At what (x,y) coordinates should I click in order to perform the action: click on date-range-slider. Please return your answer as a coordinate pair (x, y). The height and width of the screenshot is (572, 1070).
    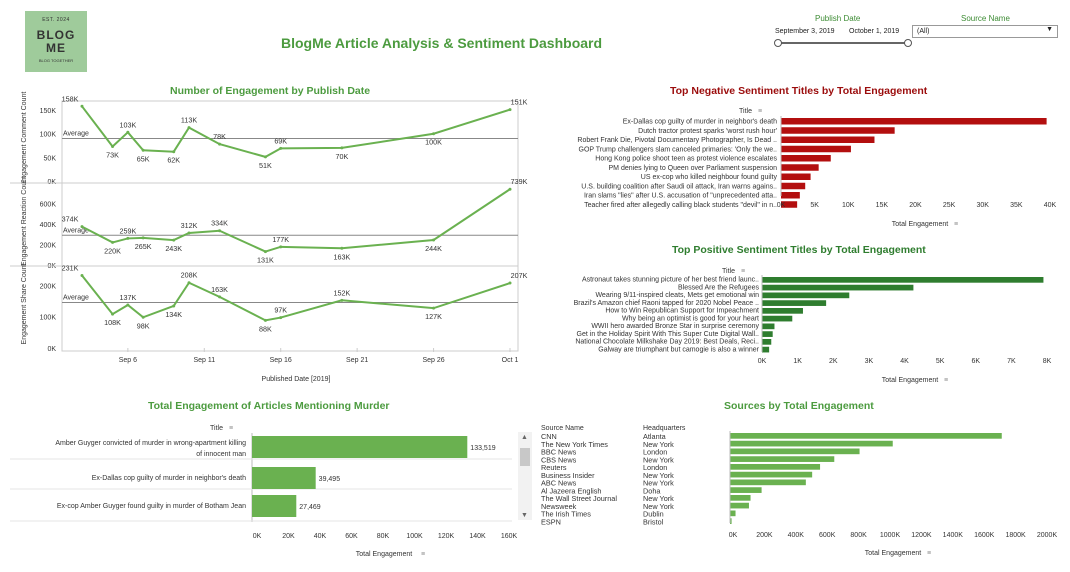
    Looking at the image, I should click on (843, 43).